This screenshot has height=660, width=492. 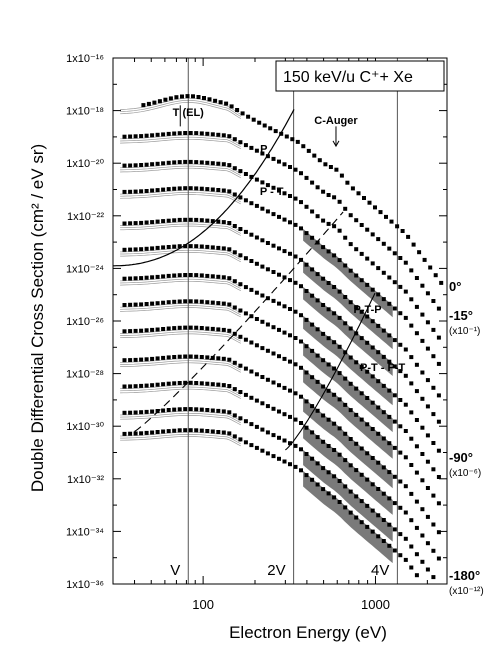 What do you see at coordinates (464, 575) in the screenshot?
I see `series-angle-label: -180°` at bounding box center [464, 575].